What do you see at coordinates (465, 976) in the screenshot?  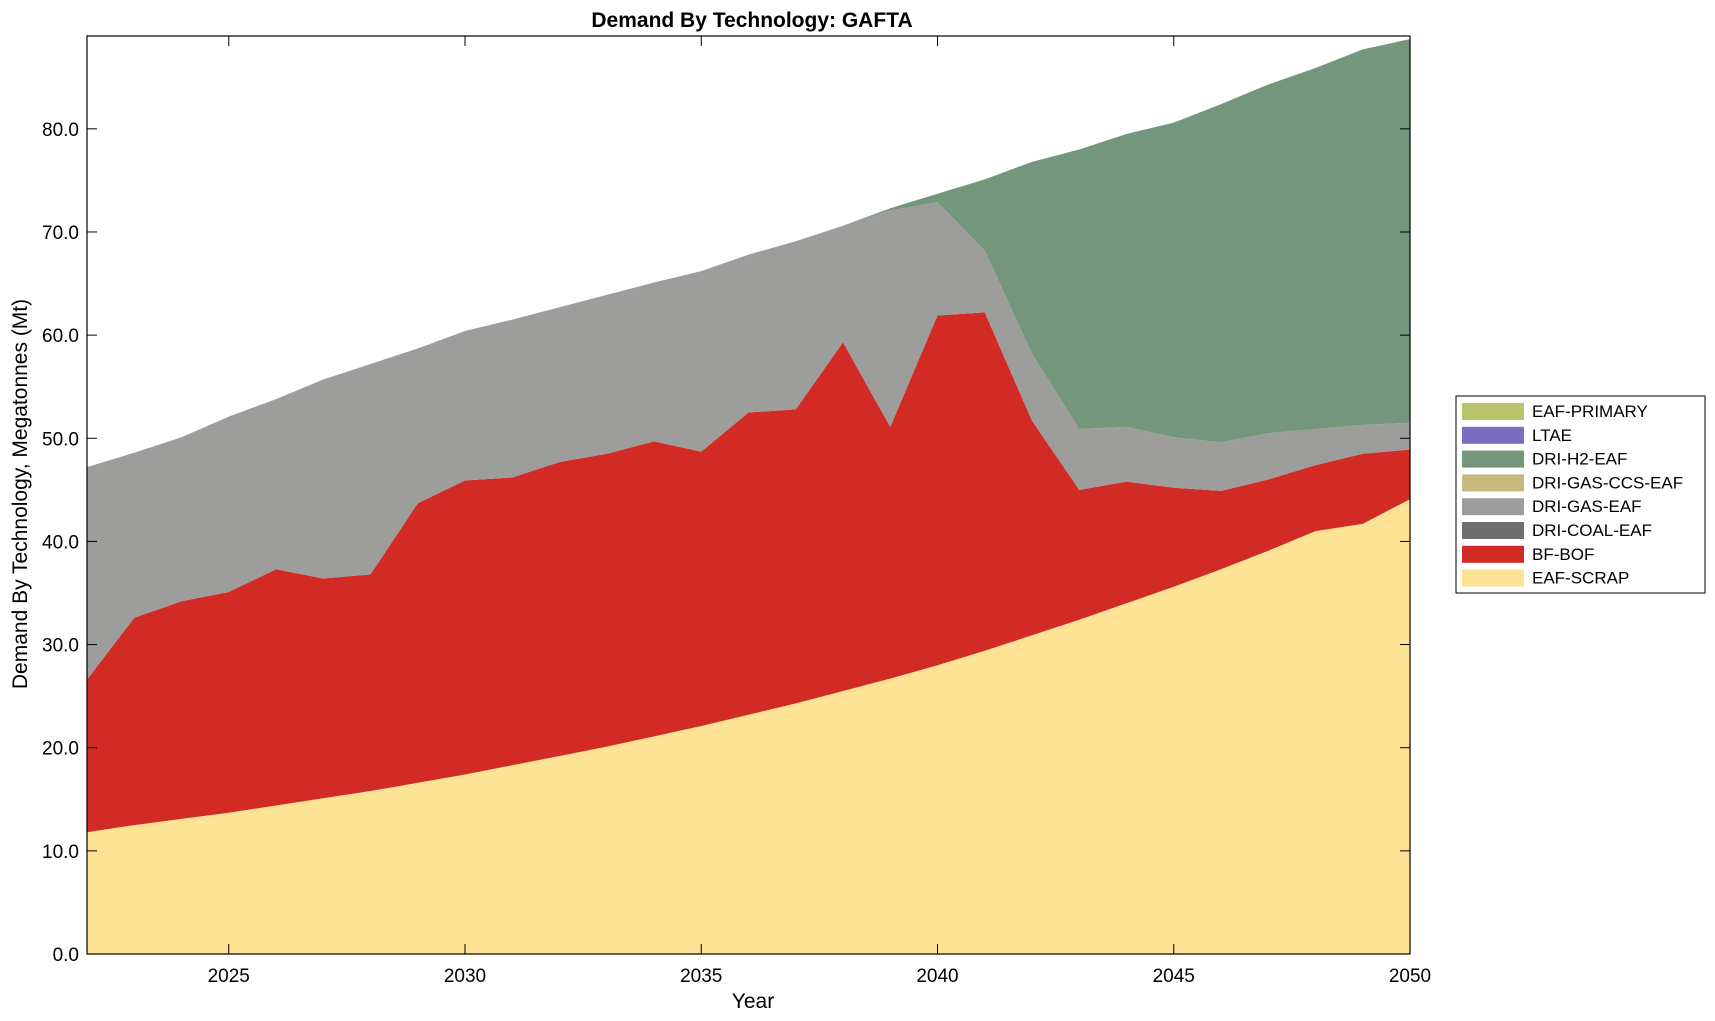 I see `x-tick-label: 2030` at bounding box center [465, 976].